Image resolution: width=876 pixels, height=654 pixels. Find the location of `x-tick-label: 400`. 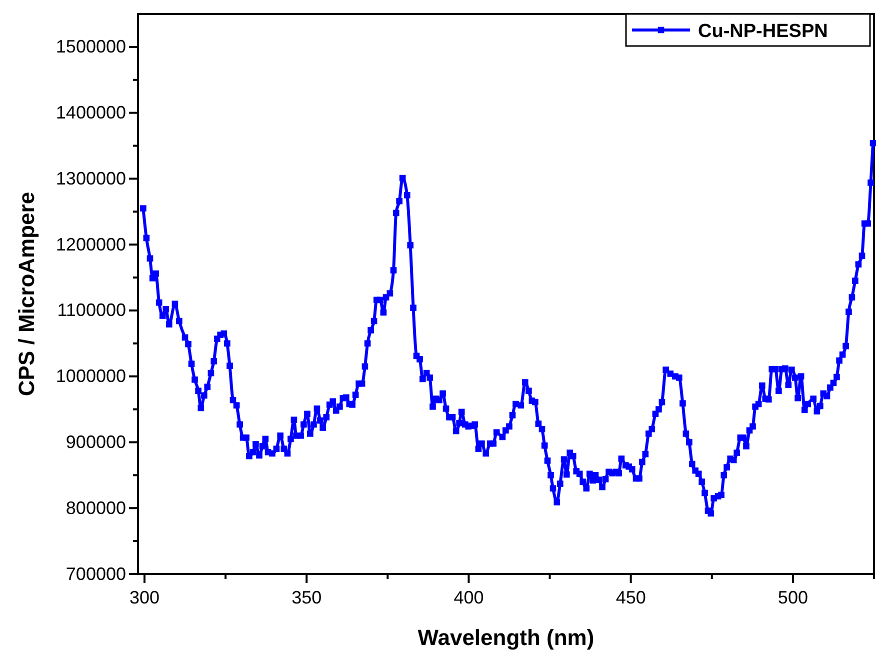

x-tick-label: 400 is located at coordinates (469, 598).